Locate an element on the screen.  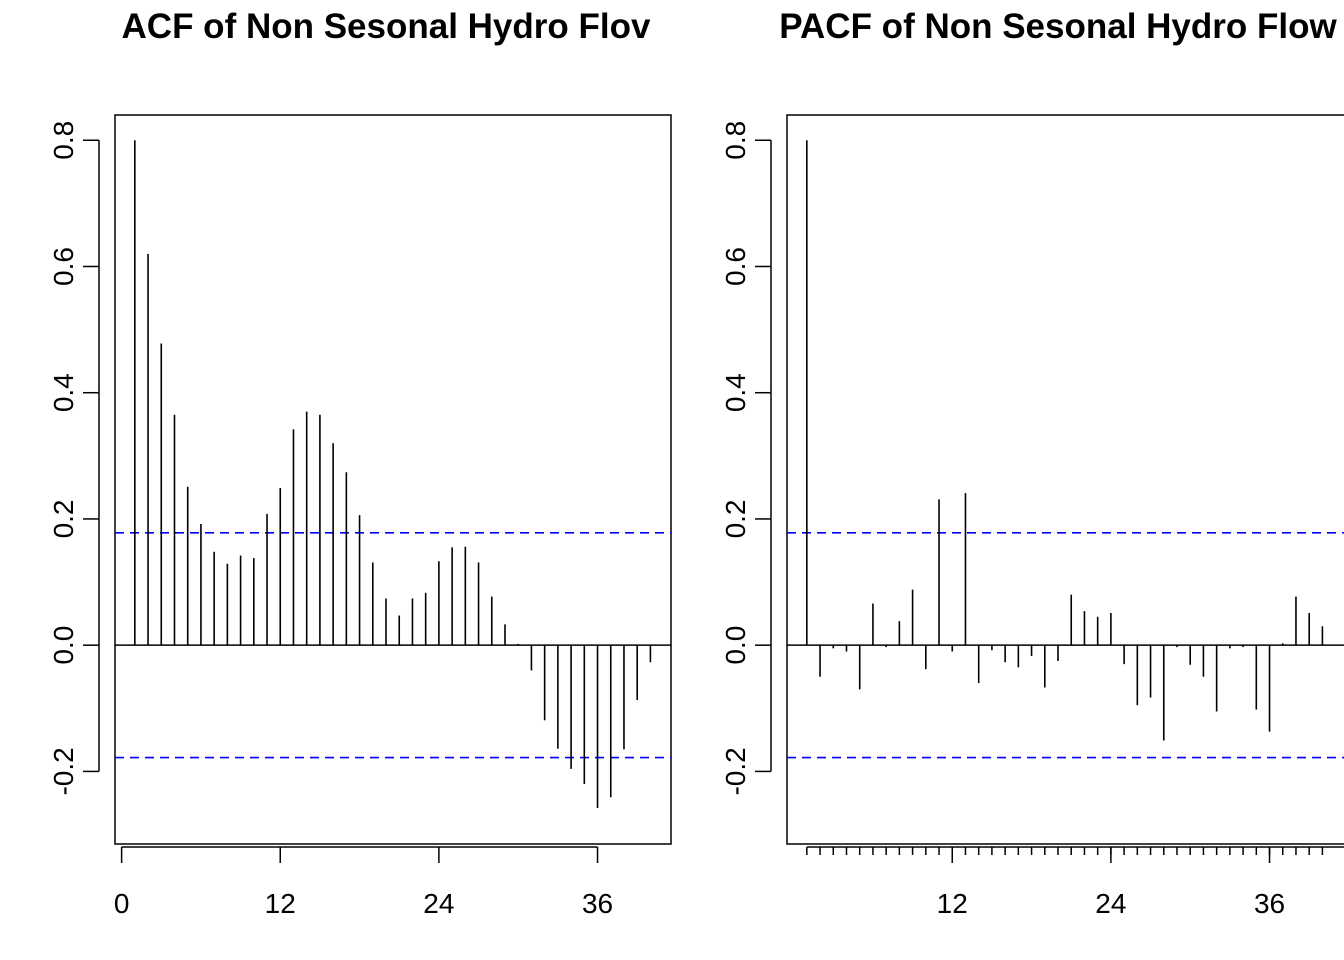
acf-x-axis: 0 12 24 36 is located at coordinates (363, 882).